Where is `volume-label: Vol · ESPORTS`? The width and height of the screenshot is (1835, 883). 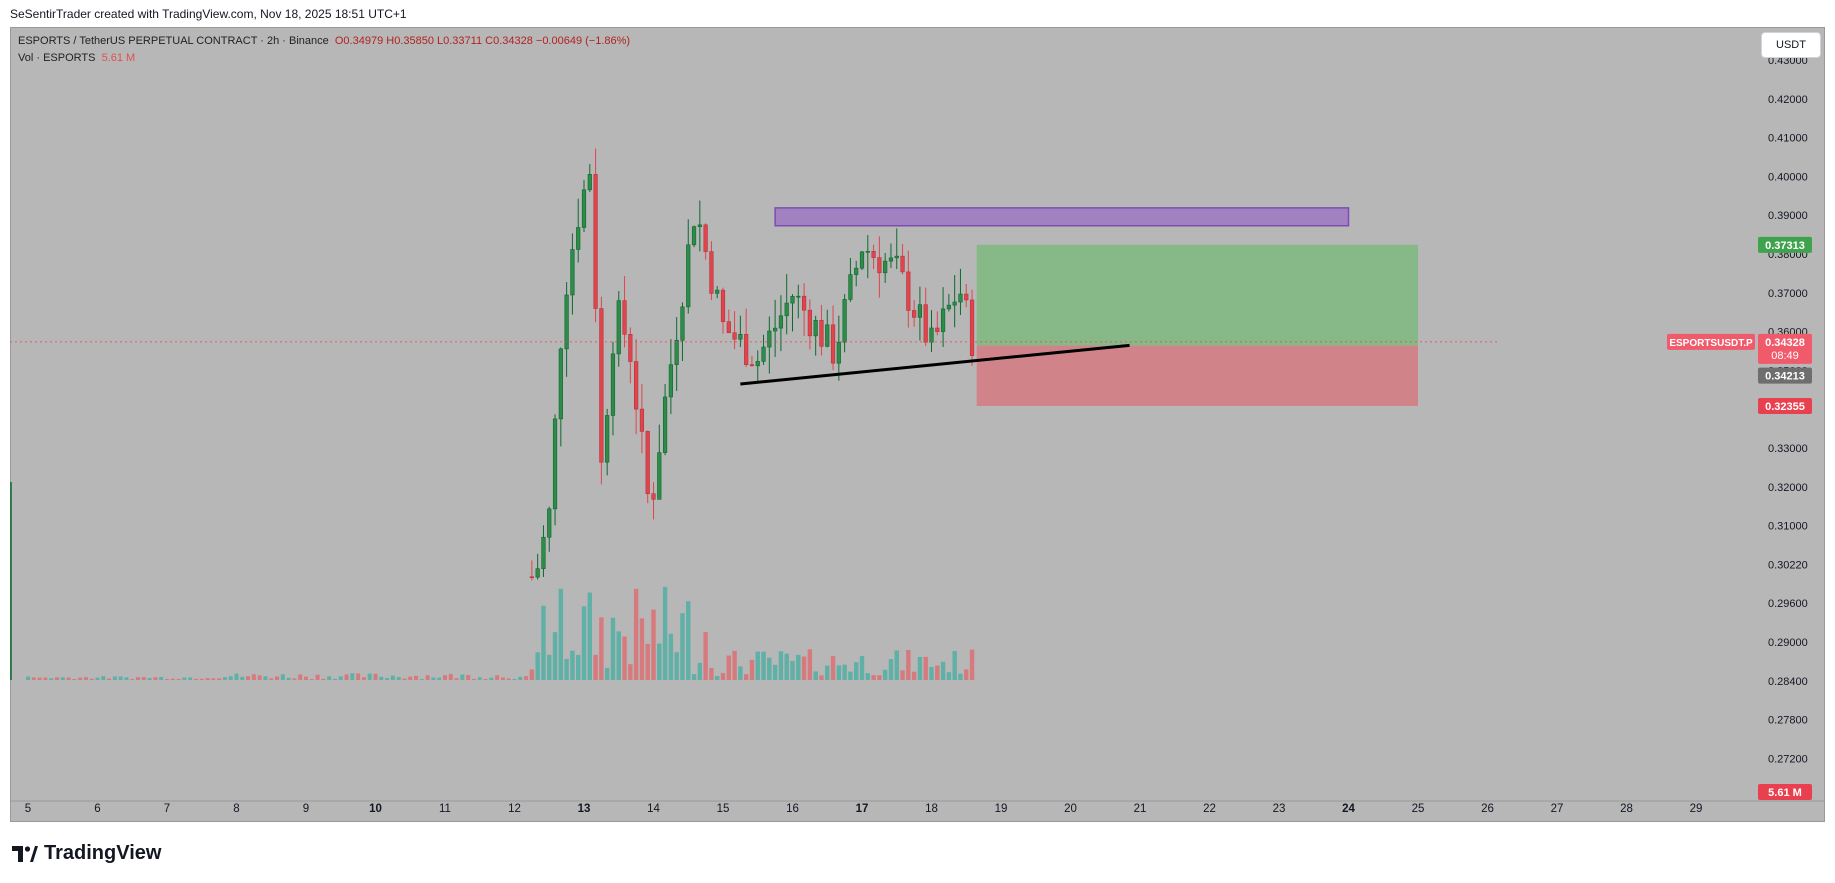 volume-label: Vol · ESPORTS is located at coordinates (57, 58).